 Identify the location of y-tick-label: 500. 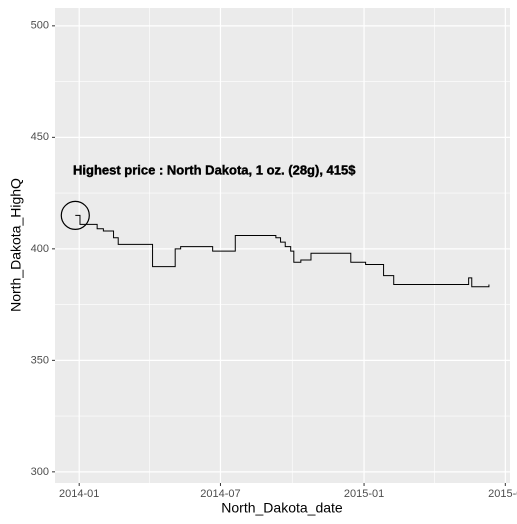
(40, 26).